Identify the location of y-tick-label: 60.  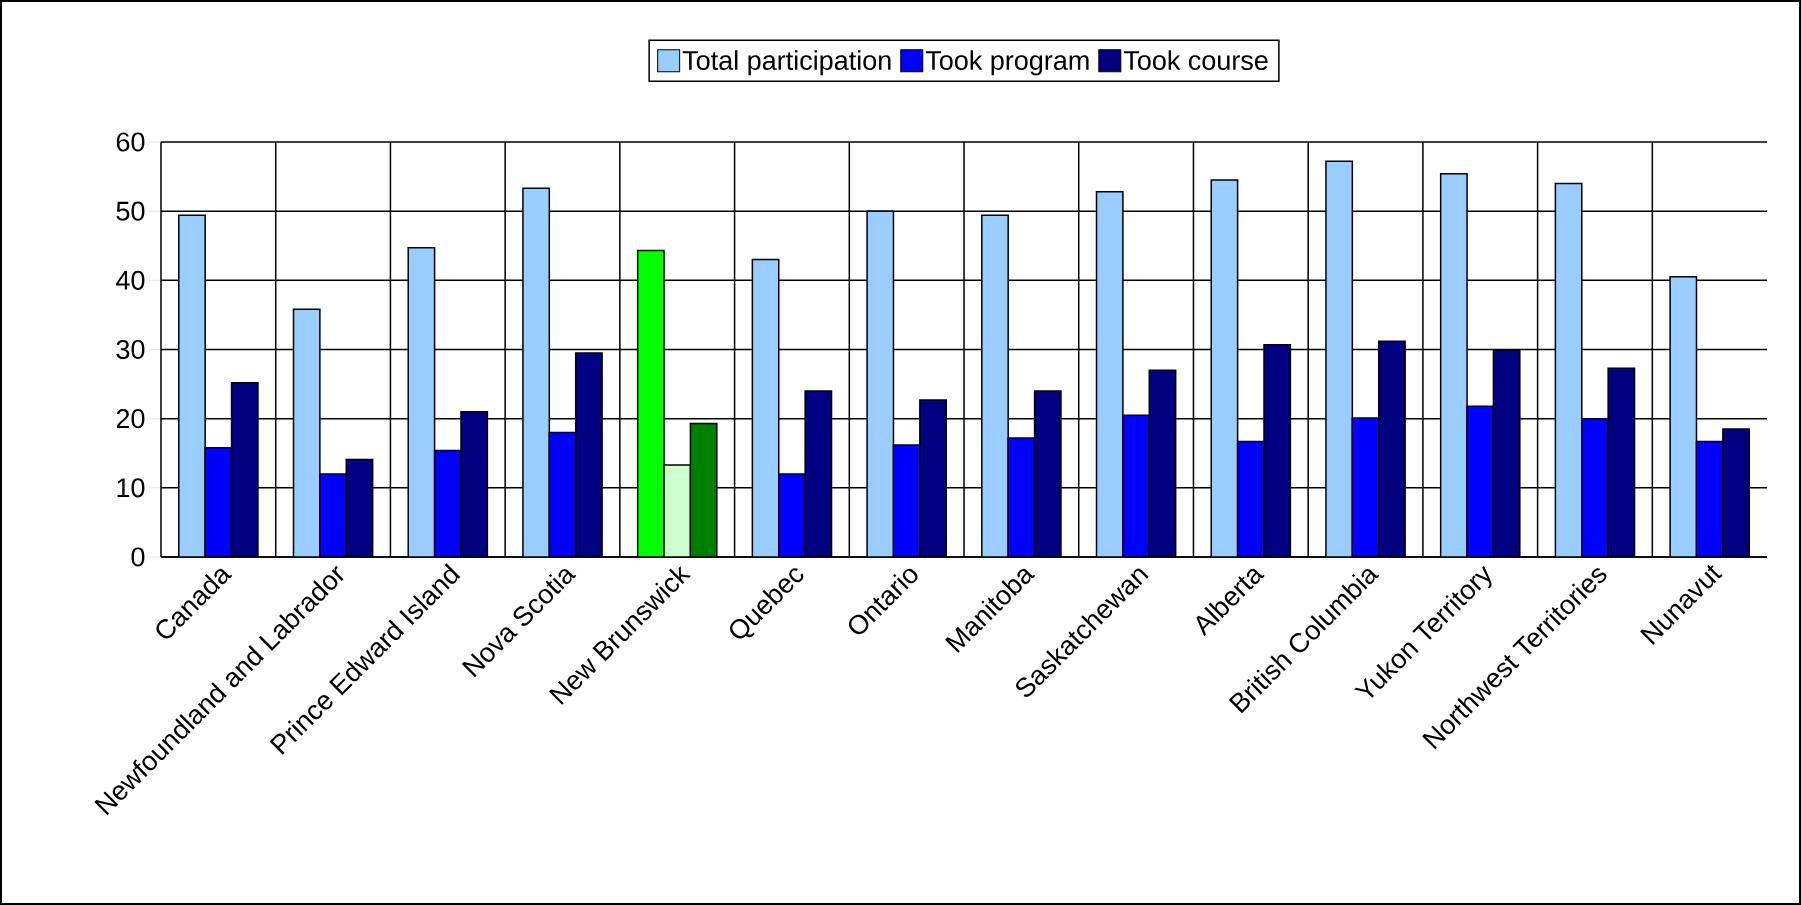
(130, 142).